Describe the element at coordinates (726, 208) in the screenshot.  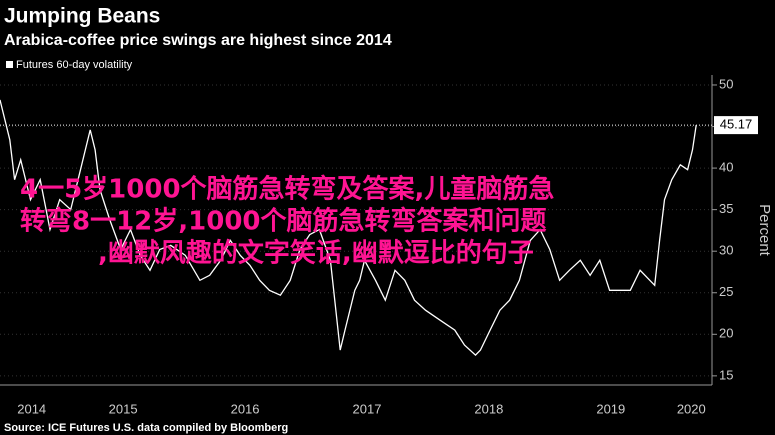
I see `y-tick-label: 35` at that location.